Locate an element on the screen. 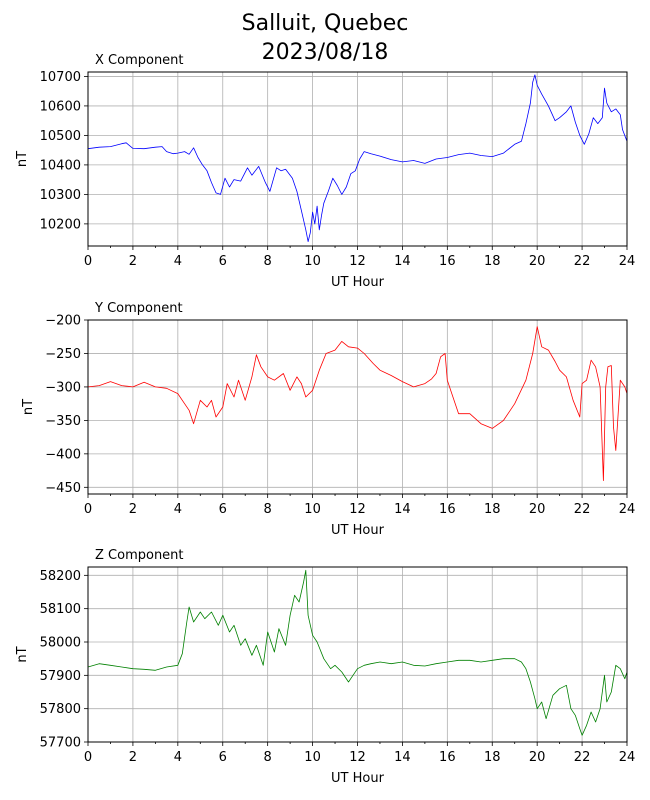 The width and height of the screenshot is (650, 800). y-tick-label: 57700 is located at coordinates (60, 743).